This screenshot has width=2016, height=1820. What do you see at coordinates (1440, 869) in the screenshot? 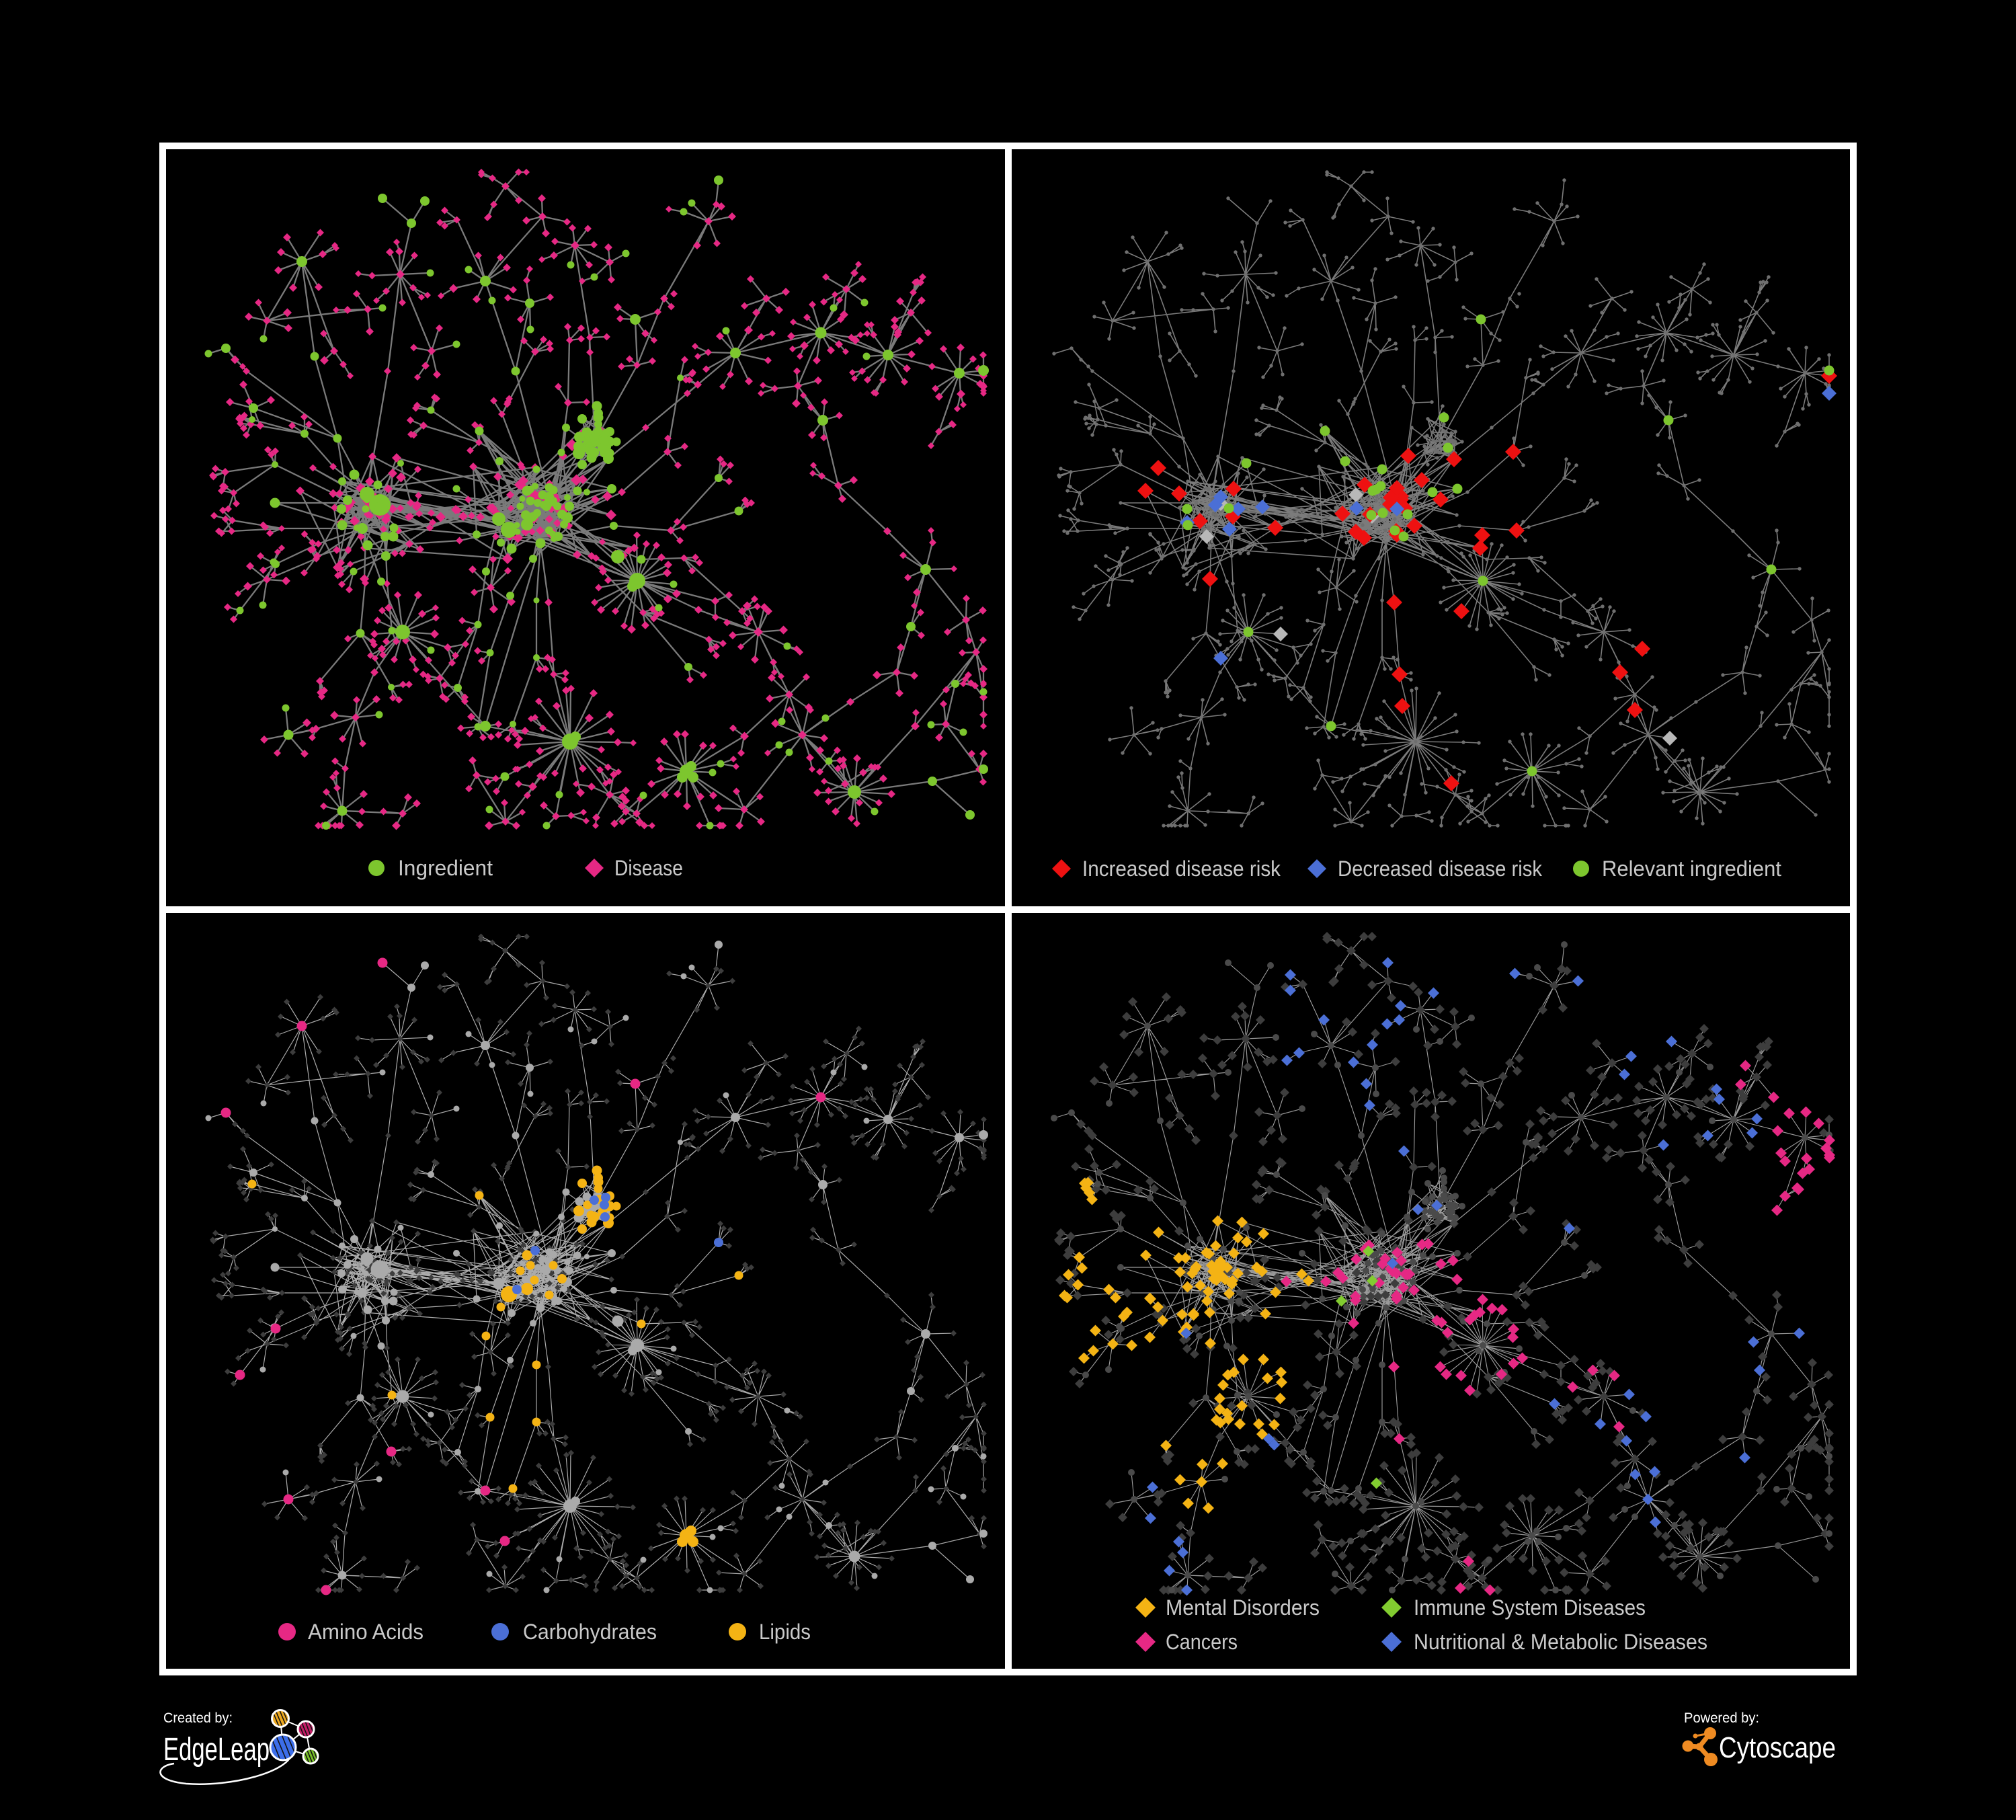
I see `svg-text: Decreased disease risk` at bounding box center [1440, 869].